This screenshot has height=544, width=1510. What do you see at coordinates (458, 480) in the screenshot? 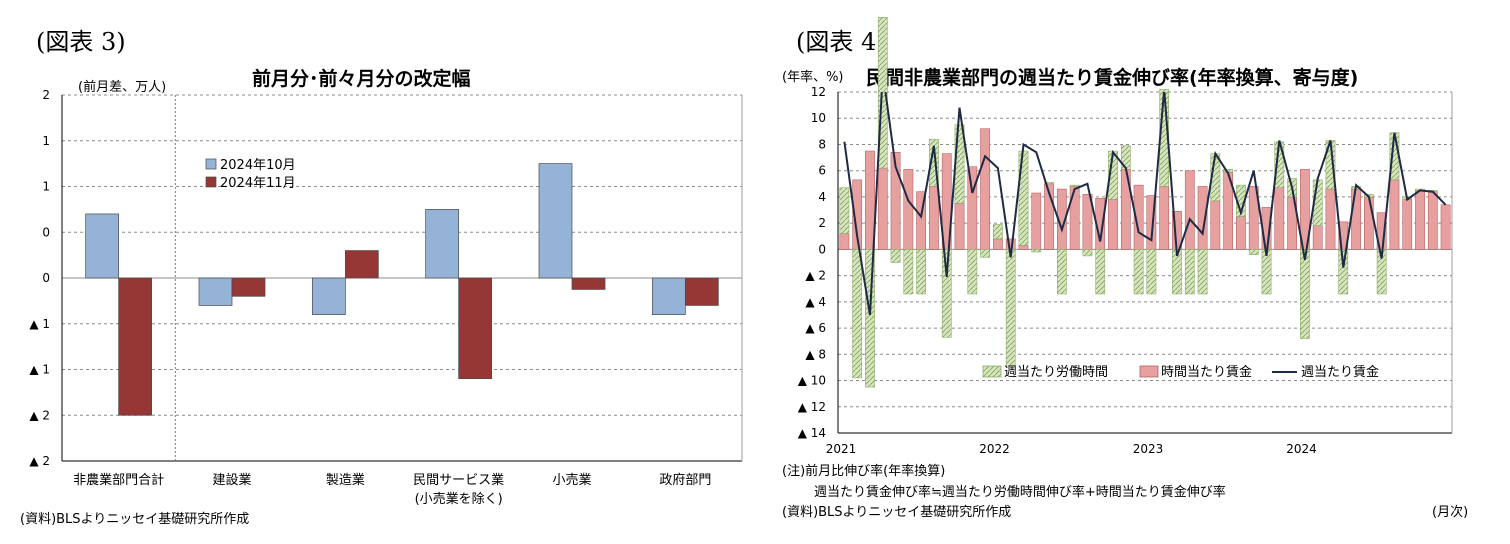
I see `x-category-label-3-3: 民間サービス業` at bounding box center [458, 480].